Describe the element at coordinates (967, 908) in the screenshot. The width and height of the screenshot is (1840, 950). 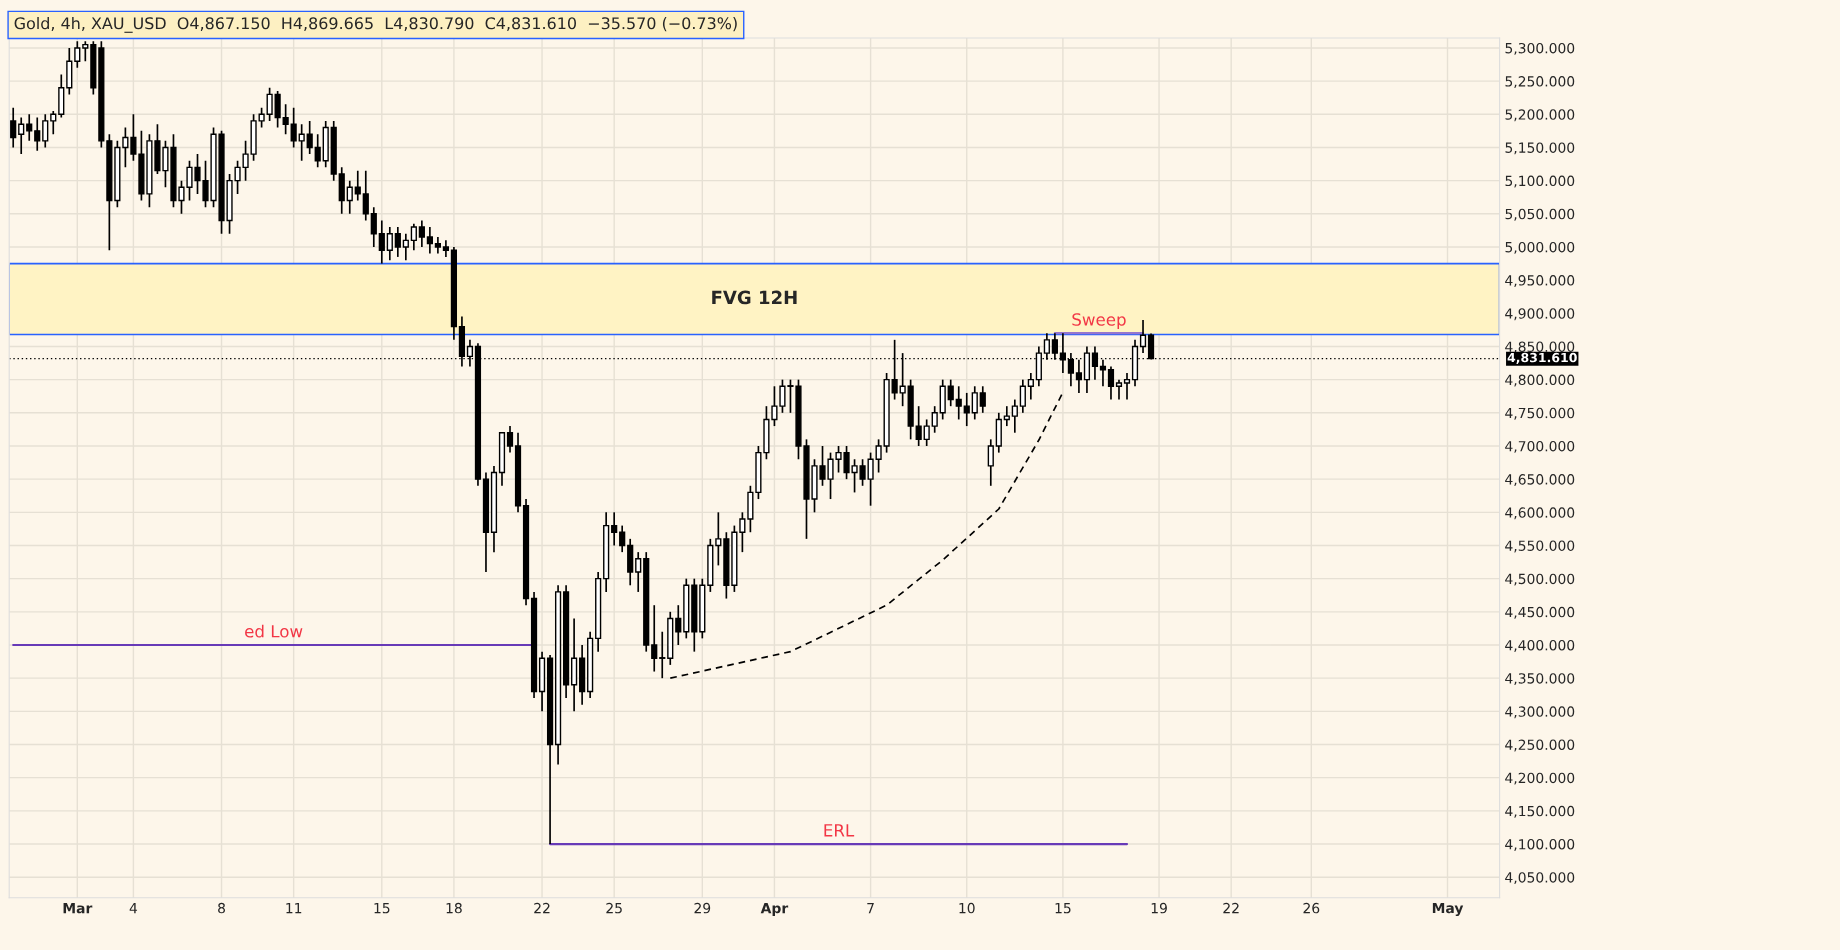
I see `x-tick-label: 10` at that location.